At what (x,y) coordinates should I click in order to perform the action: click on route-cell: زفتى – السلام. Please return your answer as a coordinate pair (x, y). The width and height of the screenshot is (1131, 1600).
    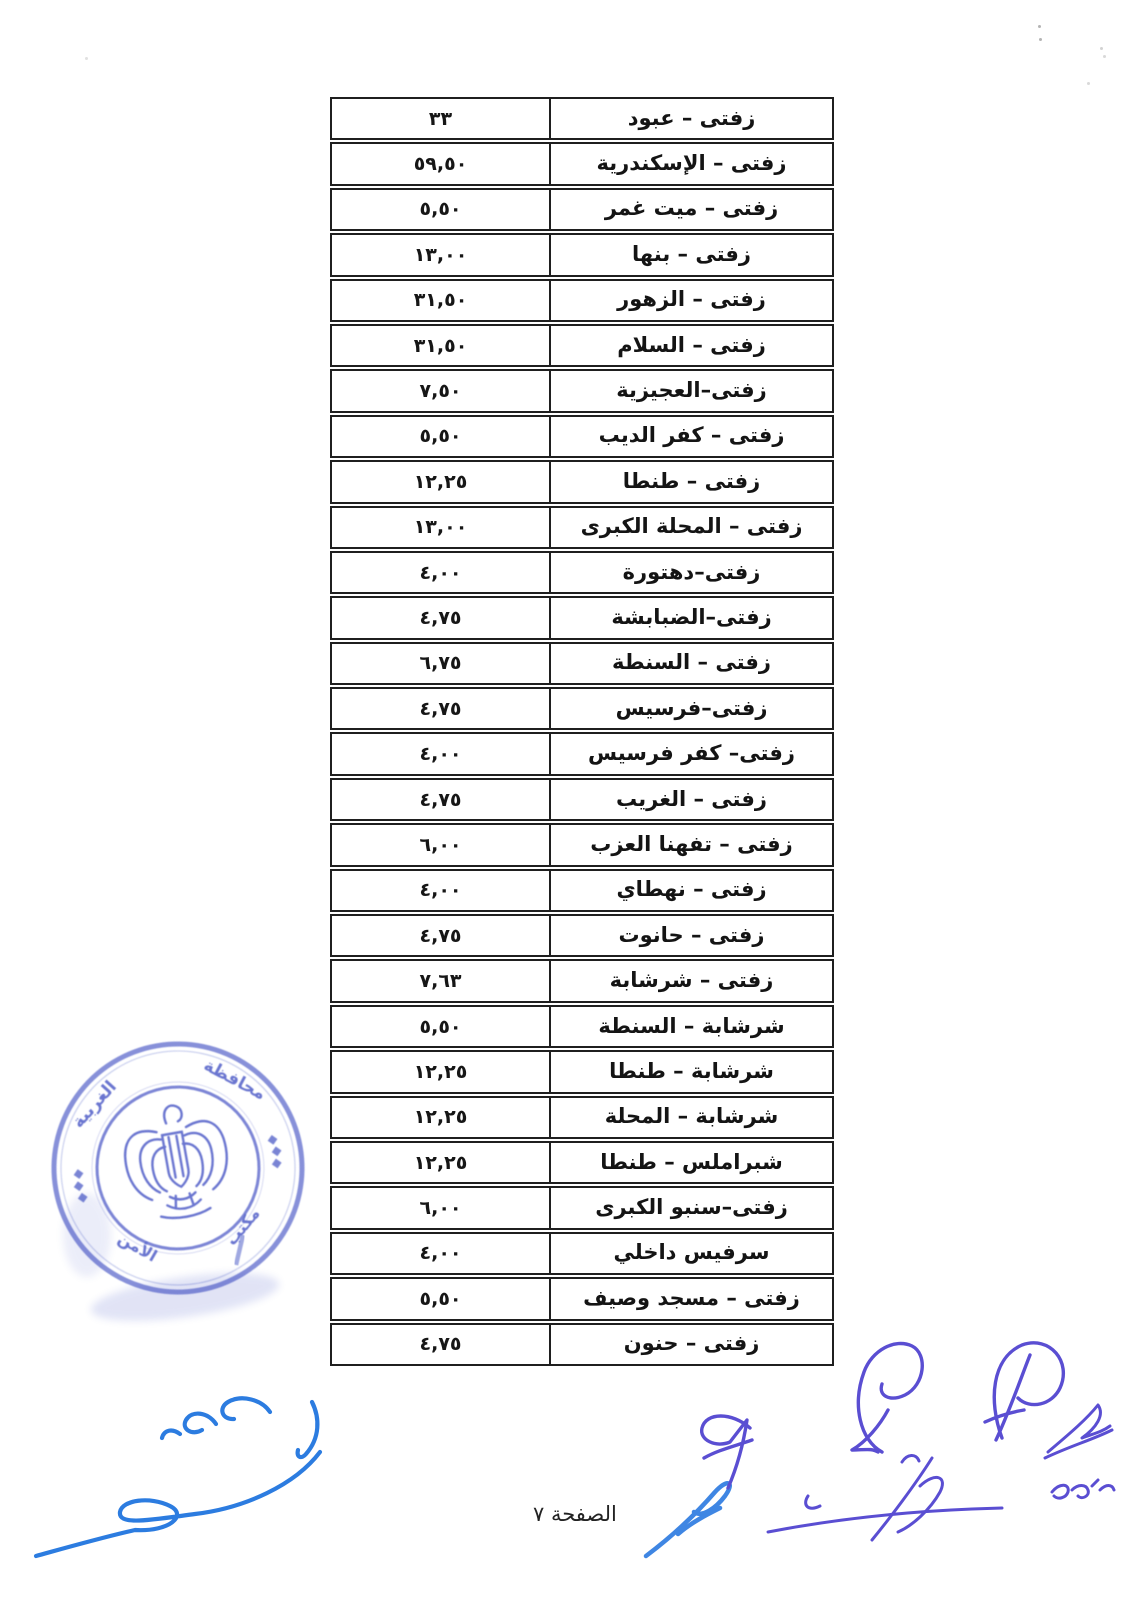
    Looking at the image, I should click on (691, 344).